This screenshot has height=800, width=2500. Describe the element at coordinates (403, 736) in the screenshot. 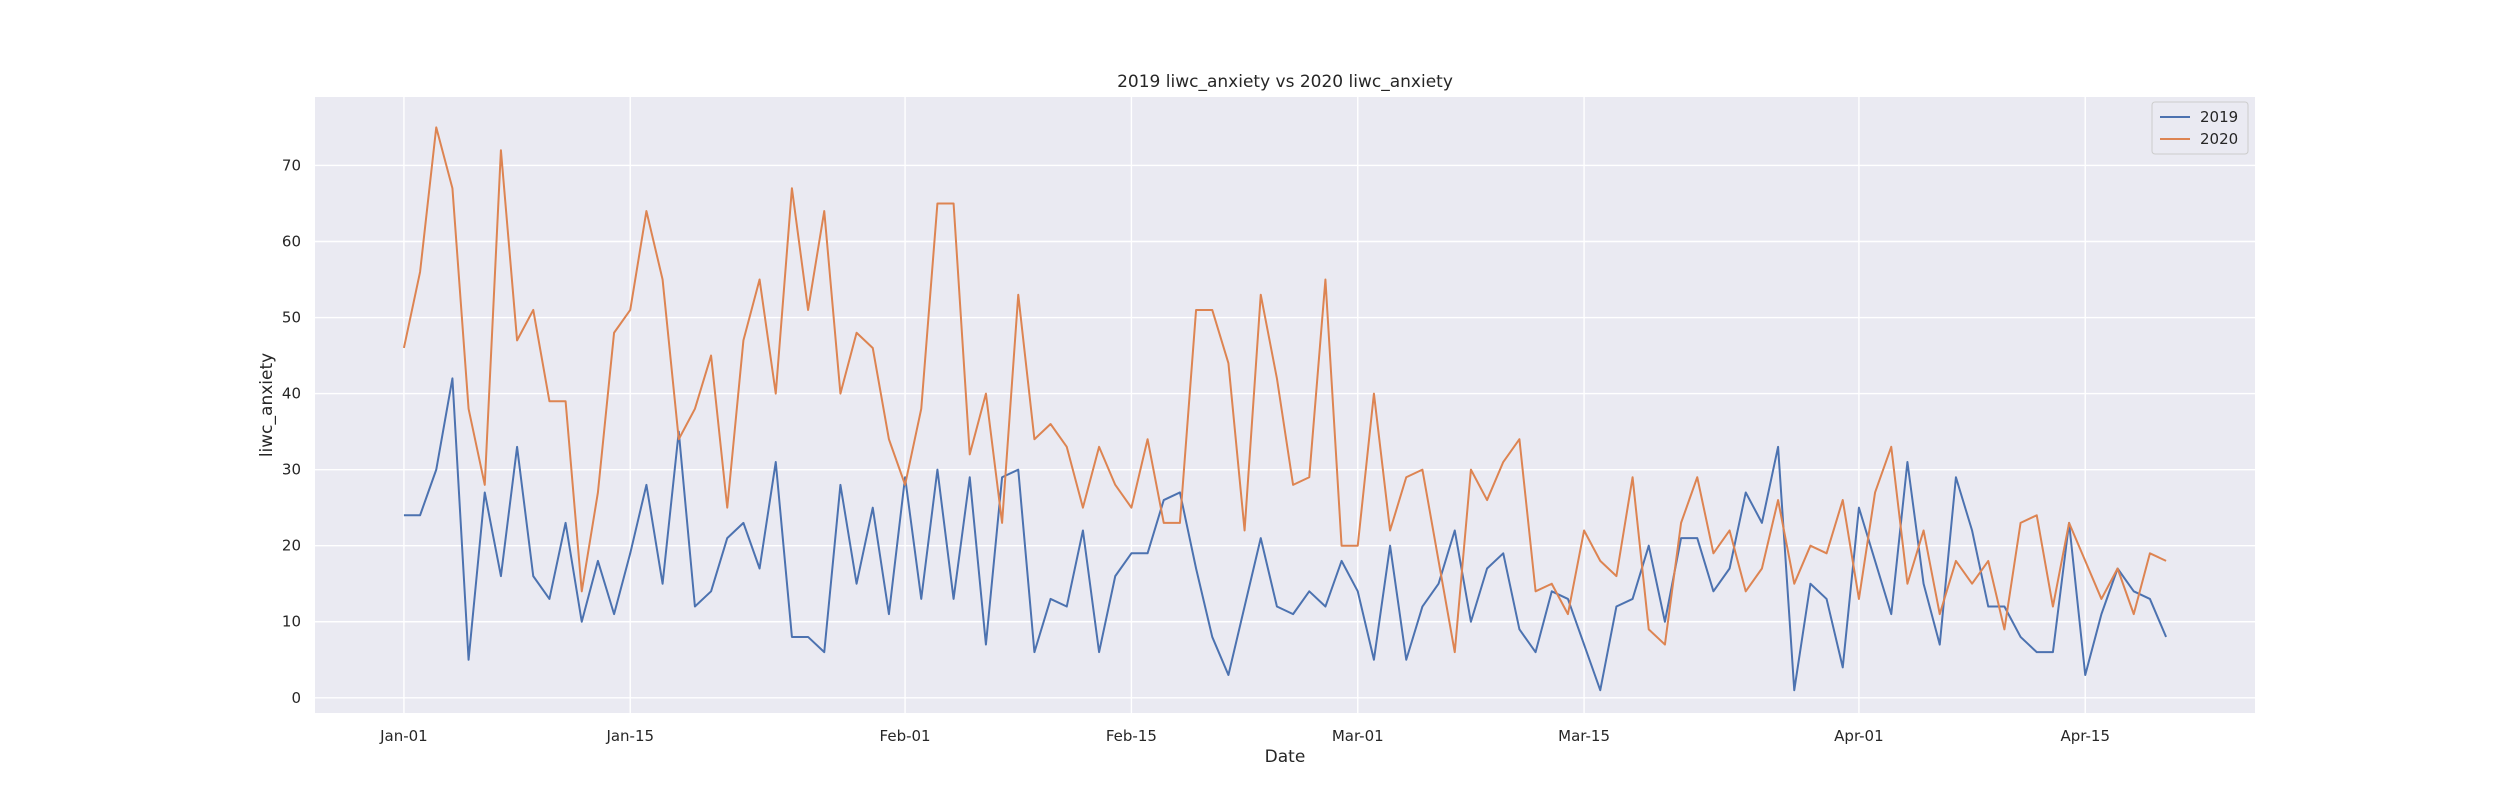

I see `x-tick-label: Jan-01` at that location.